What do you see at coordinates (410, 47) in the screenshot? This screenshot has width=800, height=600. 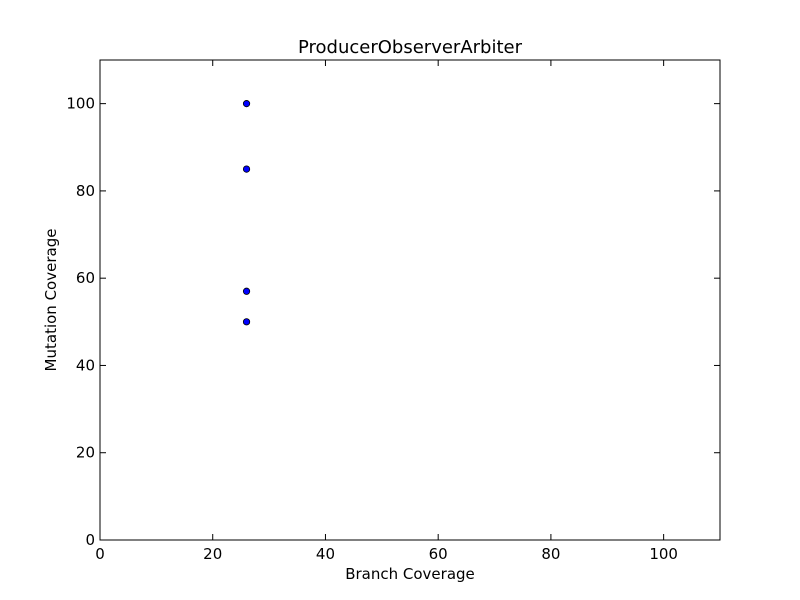 I see `chart-title: ProducerObserverArbiter` at bounding box center [410, 47].